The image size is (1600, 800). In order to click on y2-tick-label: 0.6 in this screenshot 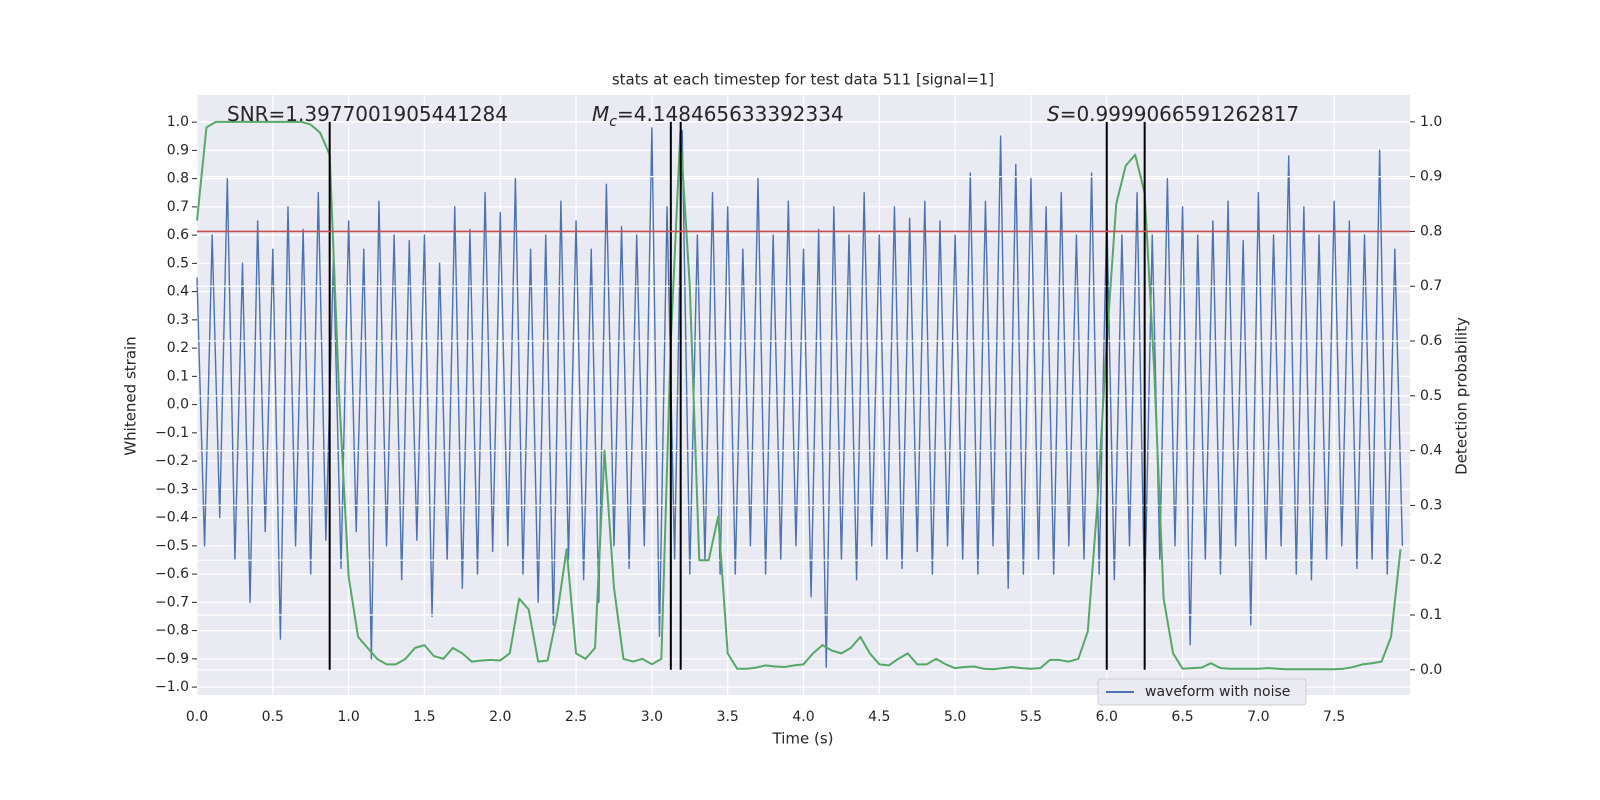, I will do `click(1431, 341)`.